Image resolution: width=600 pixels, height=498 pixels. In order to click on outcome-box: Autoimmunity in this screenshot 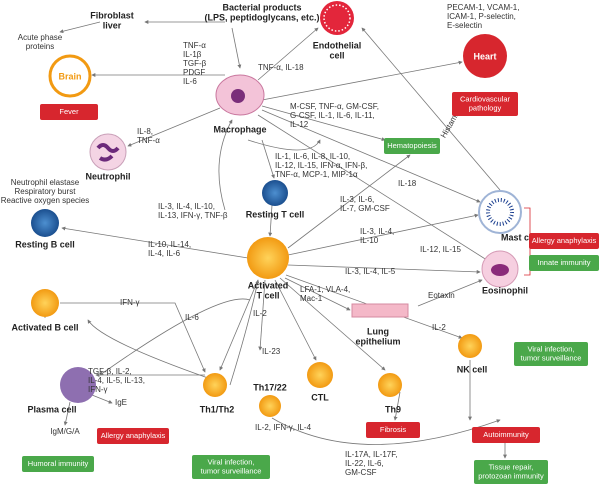, I will do `click(506, 435)`.